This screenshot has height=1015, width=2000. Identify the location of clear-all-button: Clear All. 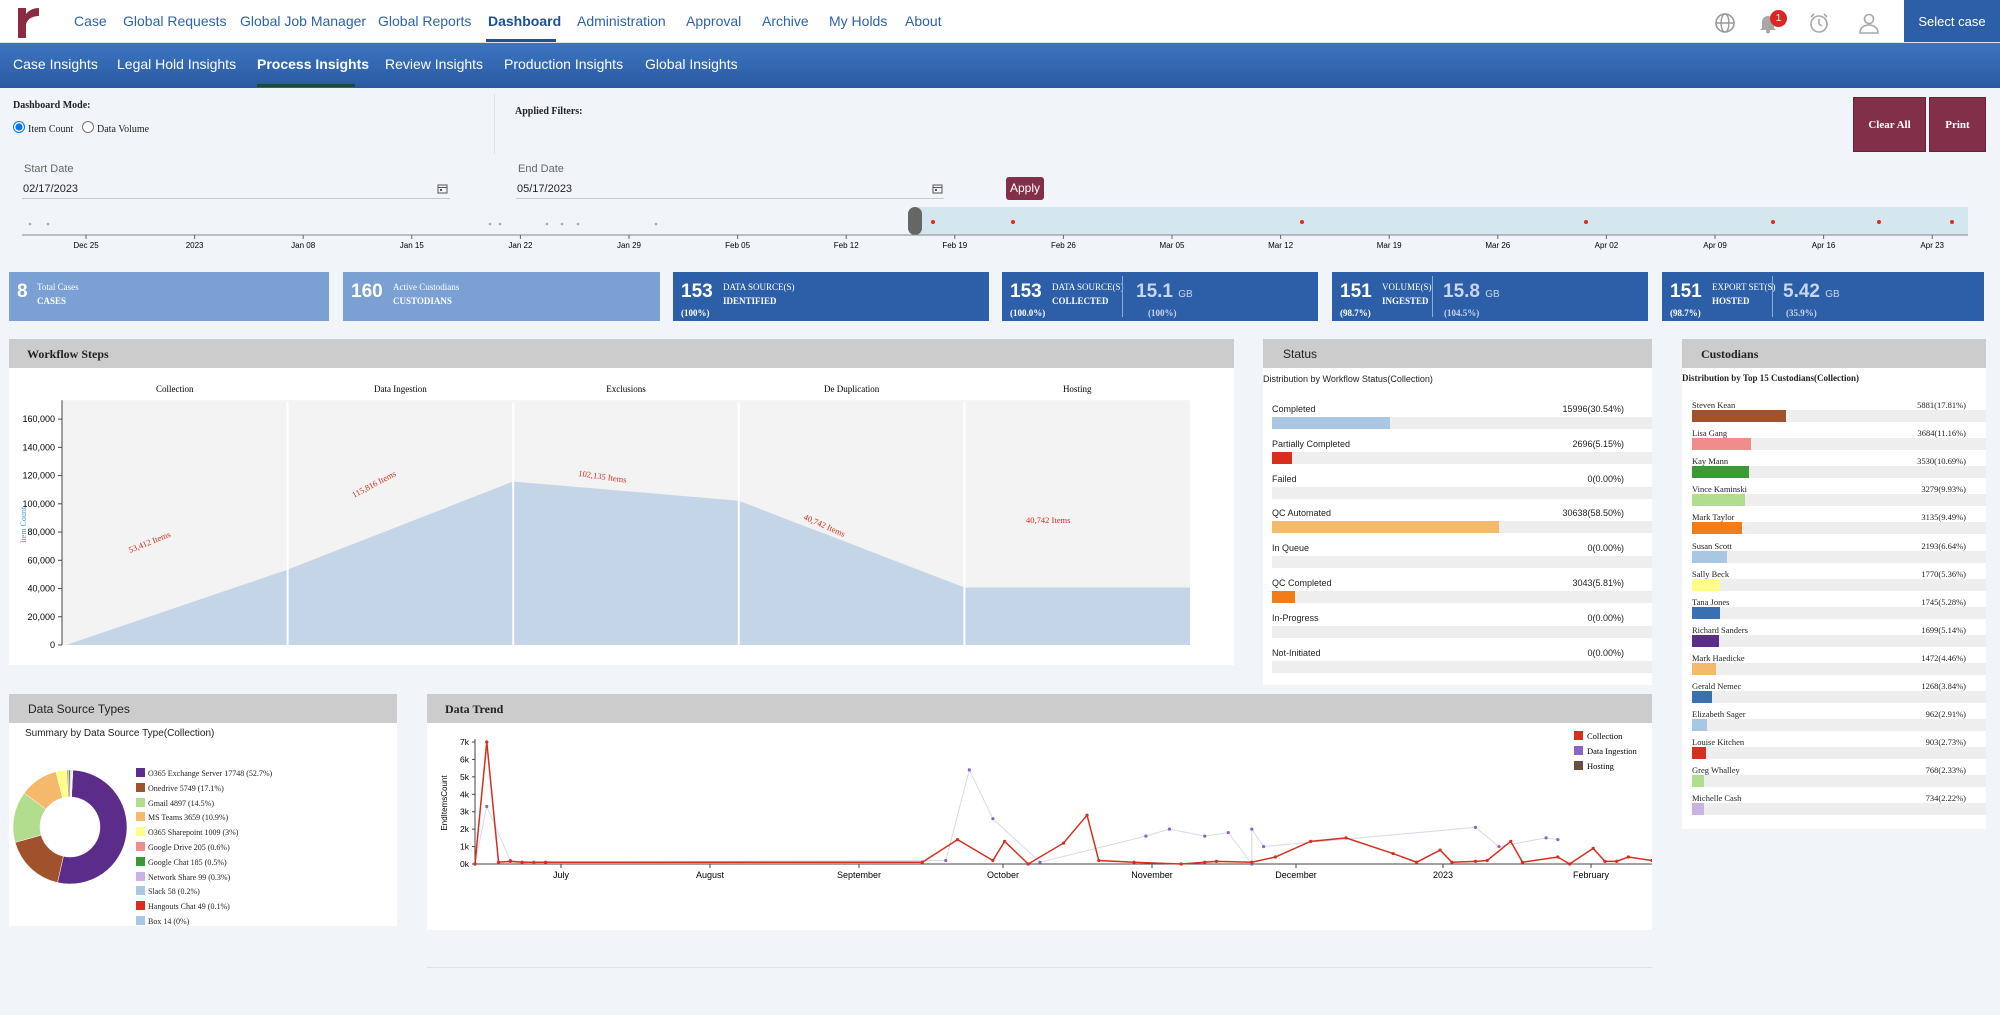
(1889, 124).